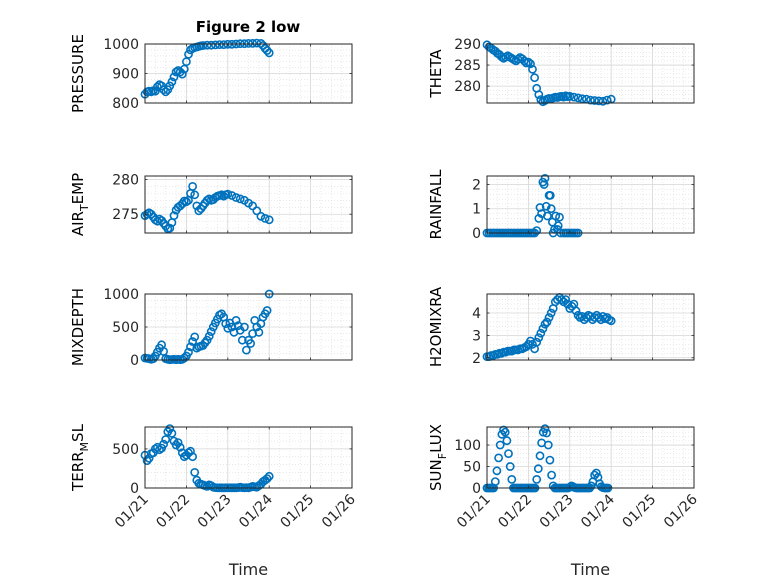  I want to click on pressure-ylabel: PRESSURE, so click(78, 73).